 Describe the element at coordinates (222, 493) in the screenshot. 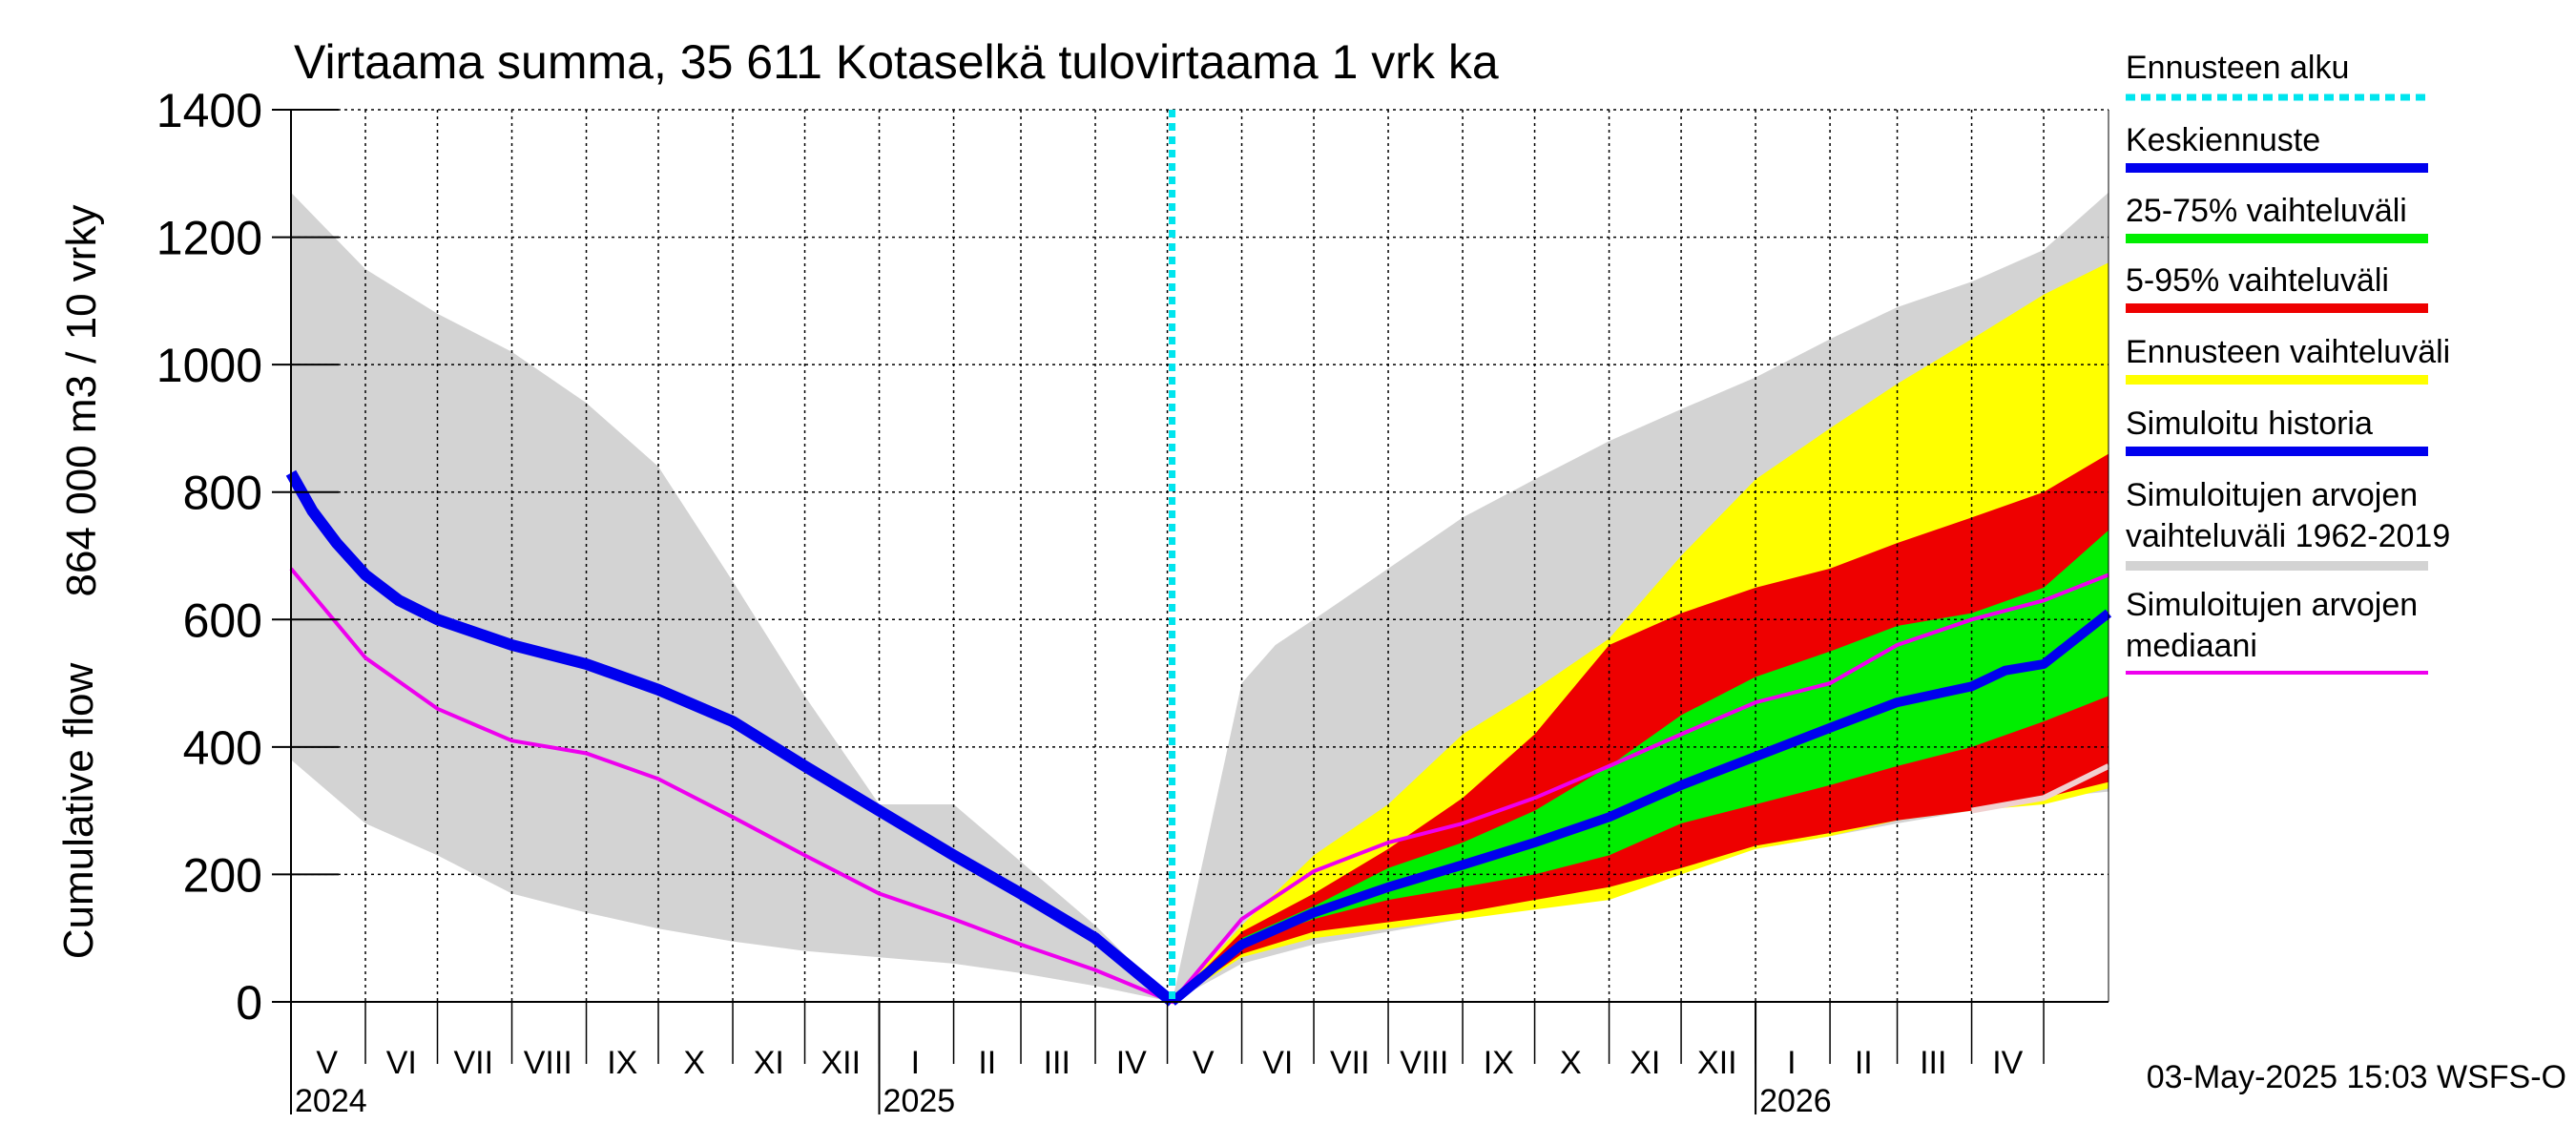

I see `y-tick-label: 800` at that location.